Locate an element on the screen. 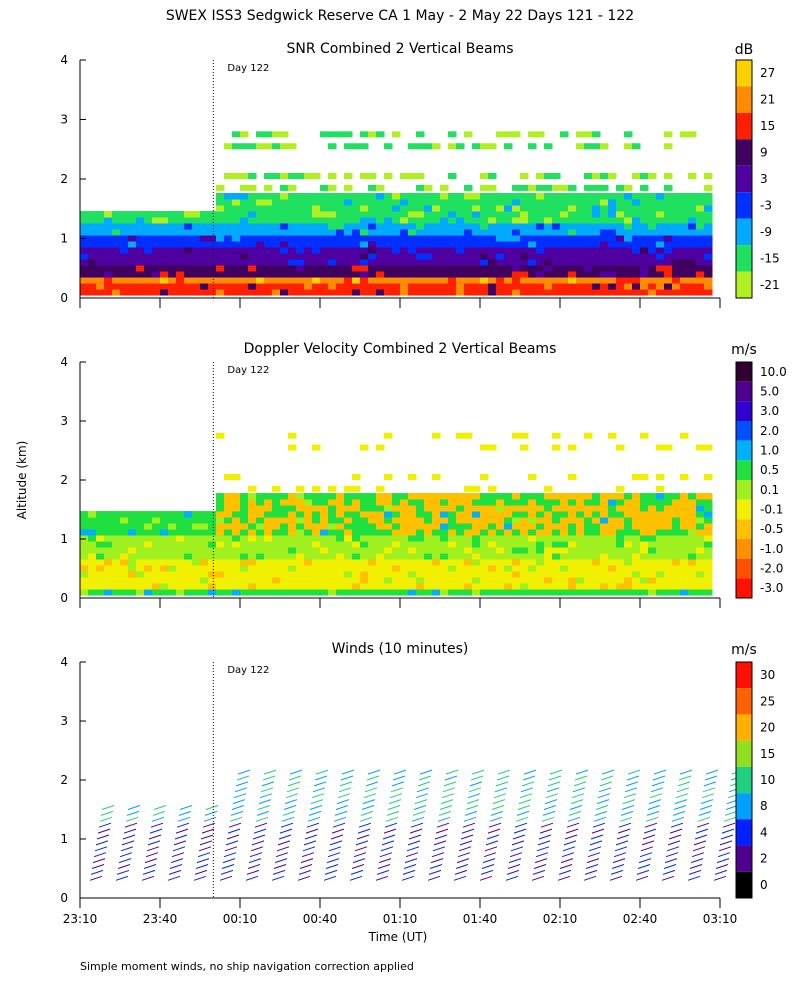  colorbar-label: -15 is located at coordinates (770, 258).